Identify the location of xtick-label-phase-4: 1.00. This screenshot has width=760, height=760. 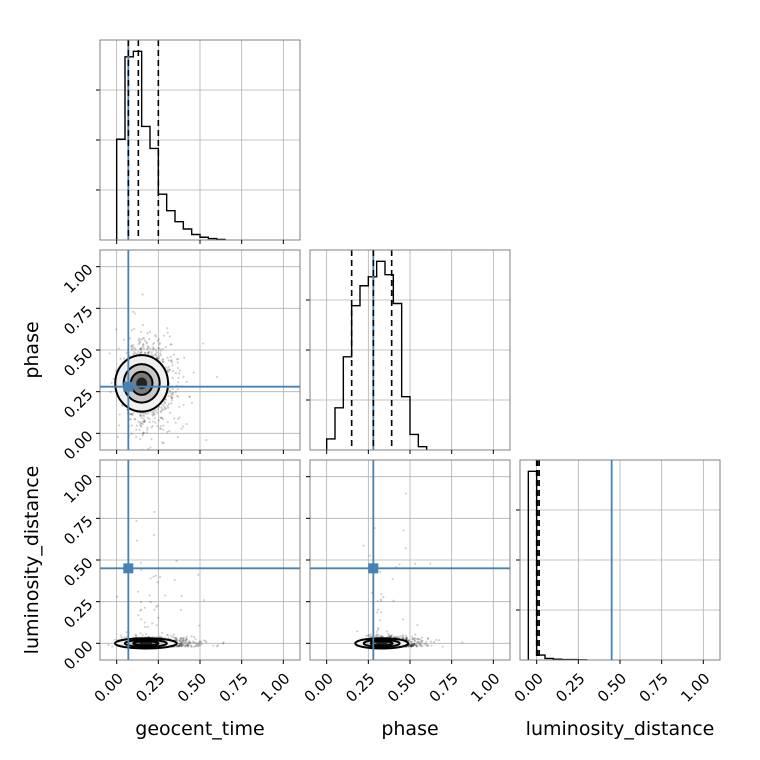
(485, 688).